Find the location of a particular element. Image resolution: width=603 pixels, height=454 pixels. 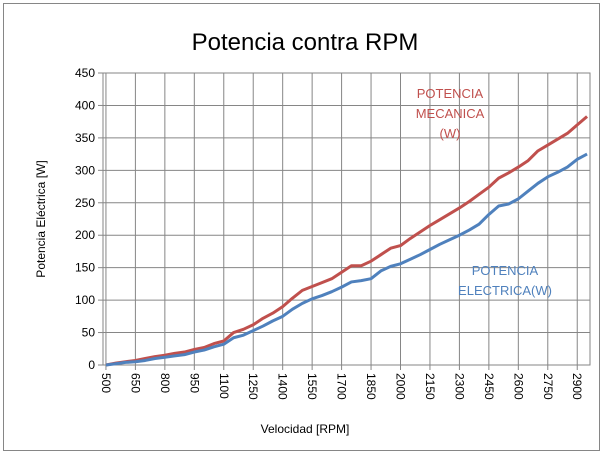

x-axis-label: Velocidad [RPM] is located at coordinates (305, 429).